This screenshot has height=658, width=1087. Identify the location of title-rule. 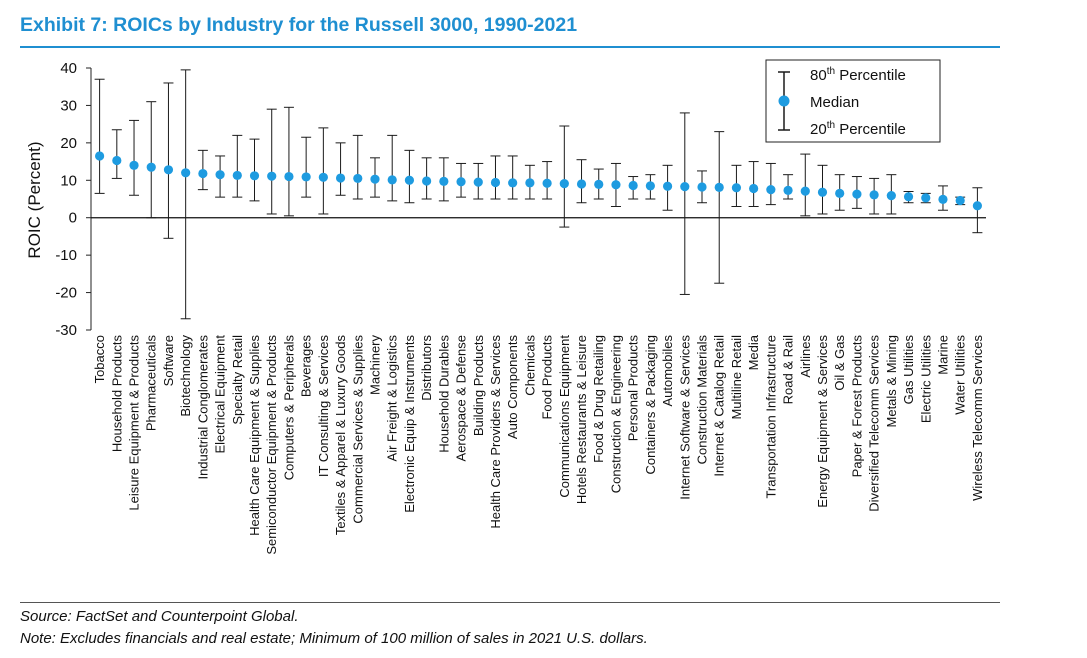
(510, 47).